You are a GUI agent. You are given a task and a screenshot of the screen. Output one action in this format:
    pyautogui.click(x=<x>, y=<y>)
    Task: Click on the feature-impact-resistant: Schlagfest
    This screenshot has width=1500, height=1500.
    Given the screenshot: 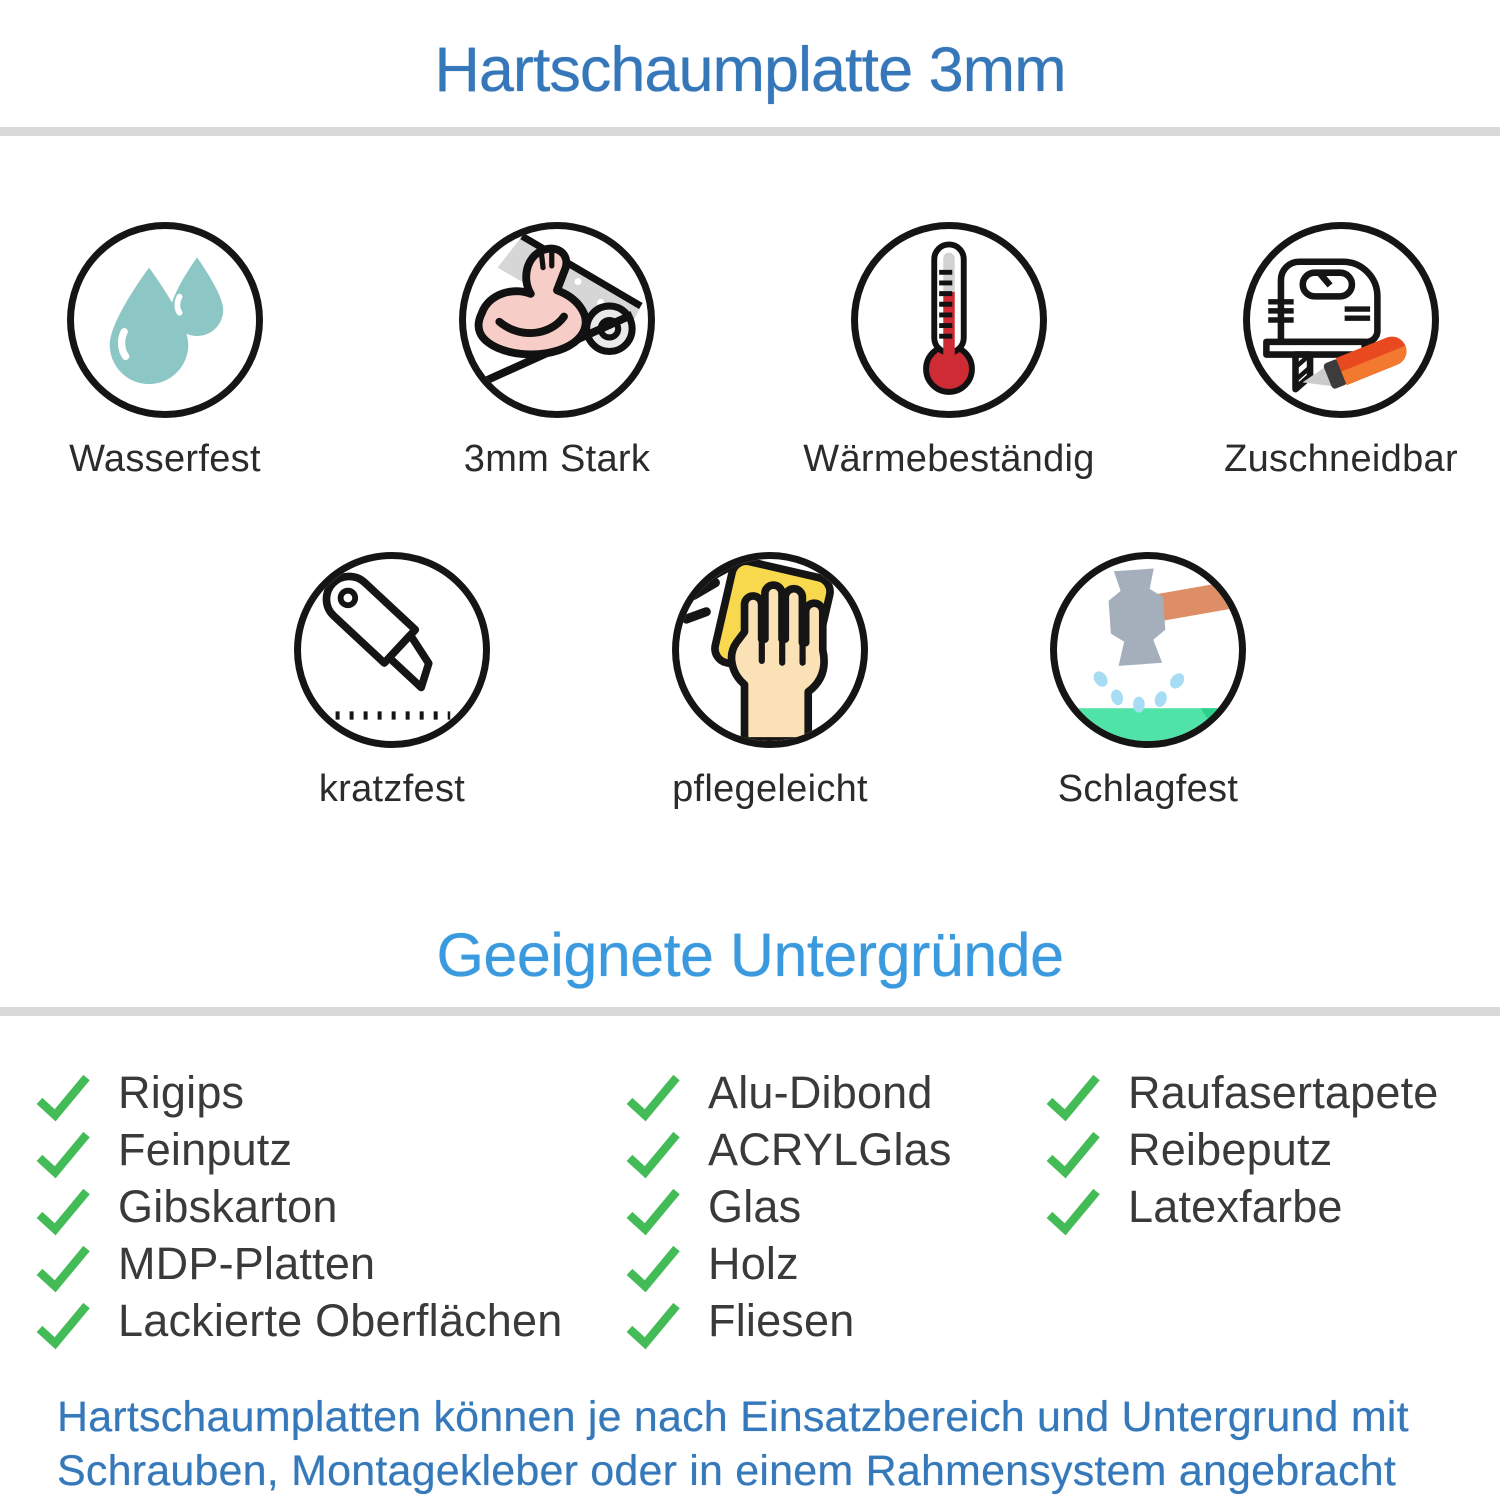 What is the action you would take?
    pyautogui.click(x=1148, y=681)
    